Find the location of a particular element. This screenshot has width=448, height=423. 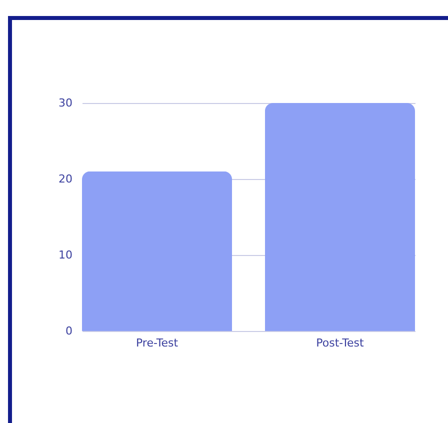

y-tick-label: 30 is located at coordinates (65, 103).